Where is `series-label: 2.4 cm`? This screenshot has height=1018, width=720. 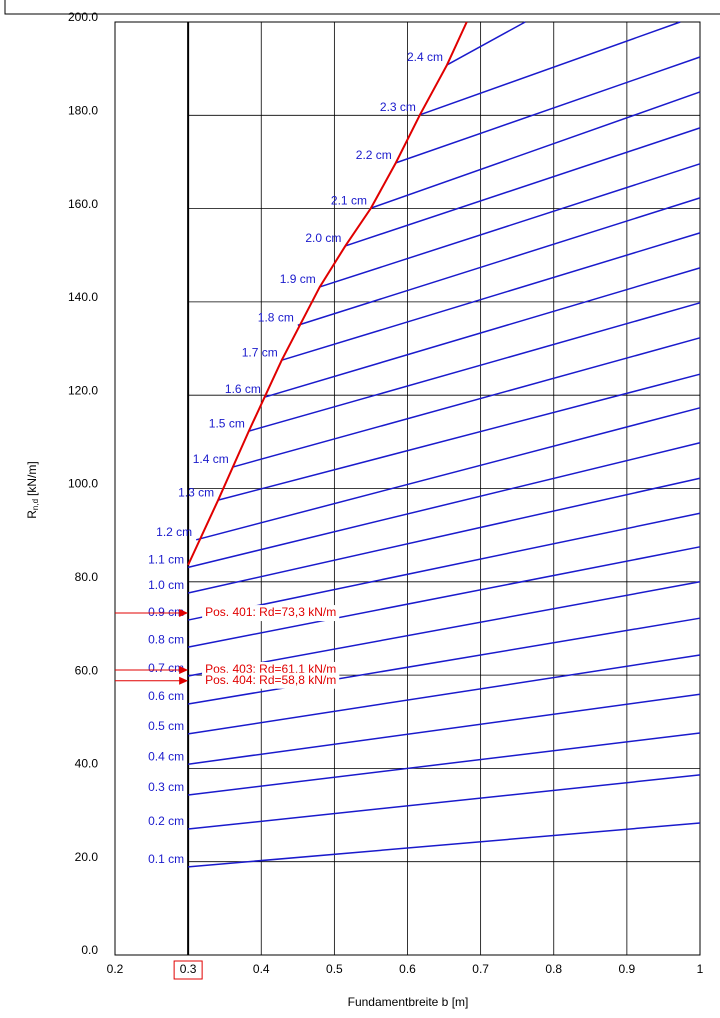 series-label: 2.4 cm is located at coordinates (425, 57).